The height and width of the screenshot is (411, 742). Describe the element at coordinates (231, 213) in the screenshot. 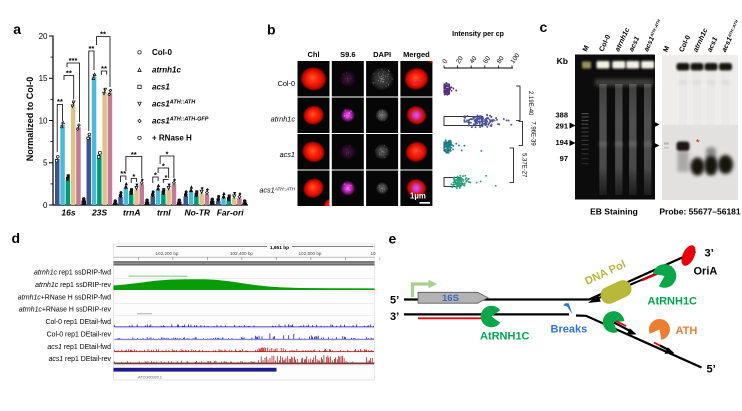

I see `svg-text: Far-ori` at that location.